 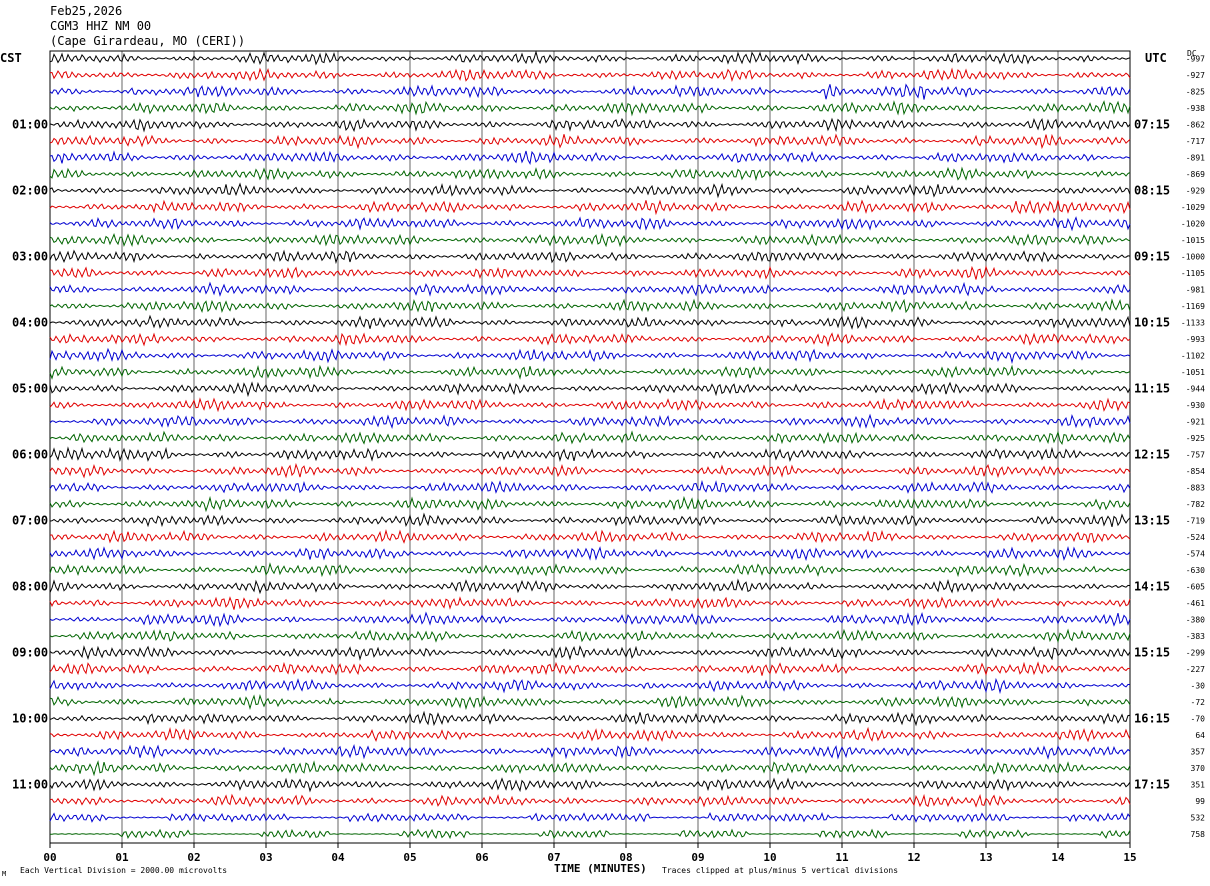 I want to click on dc-offset-label: -461, so click(x=1195, y=603).